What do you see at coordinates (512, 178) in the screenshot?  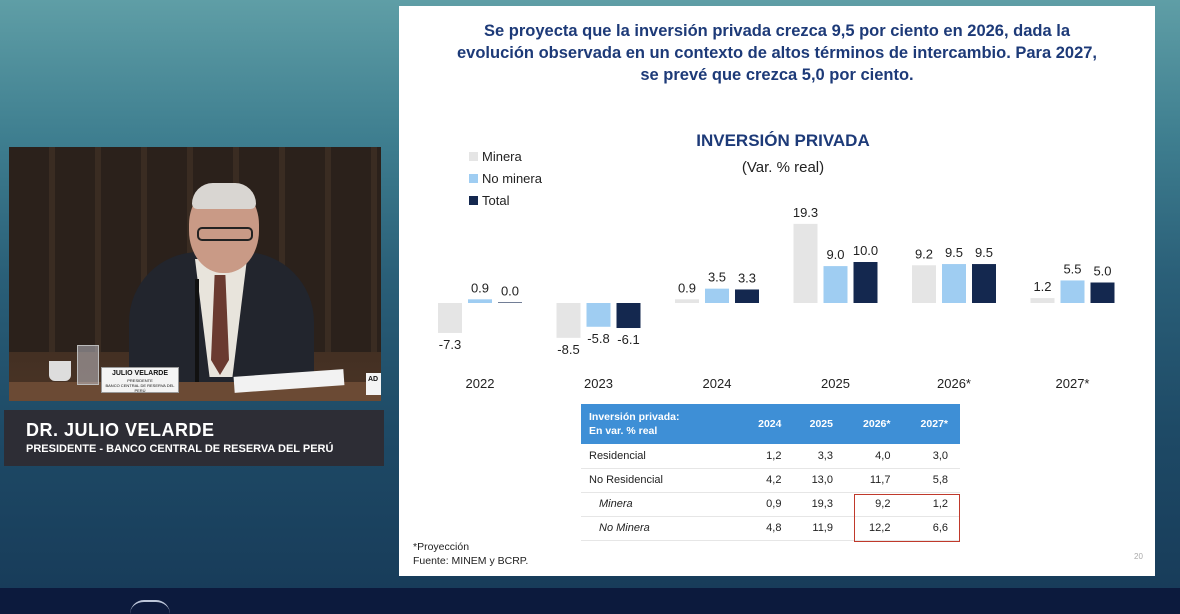 I see `legend-label: No minera` at bounding box center [512, 178].